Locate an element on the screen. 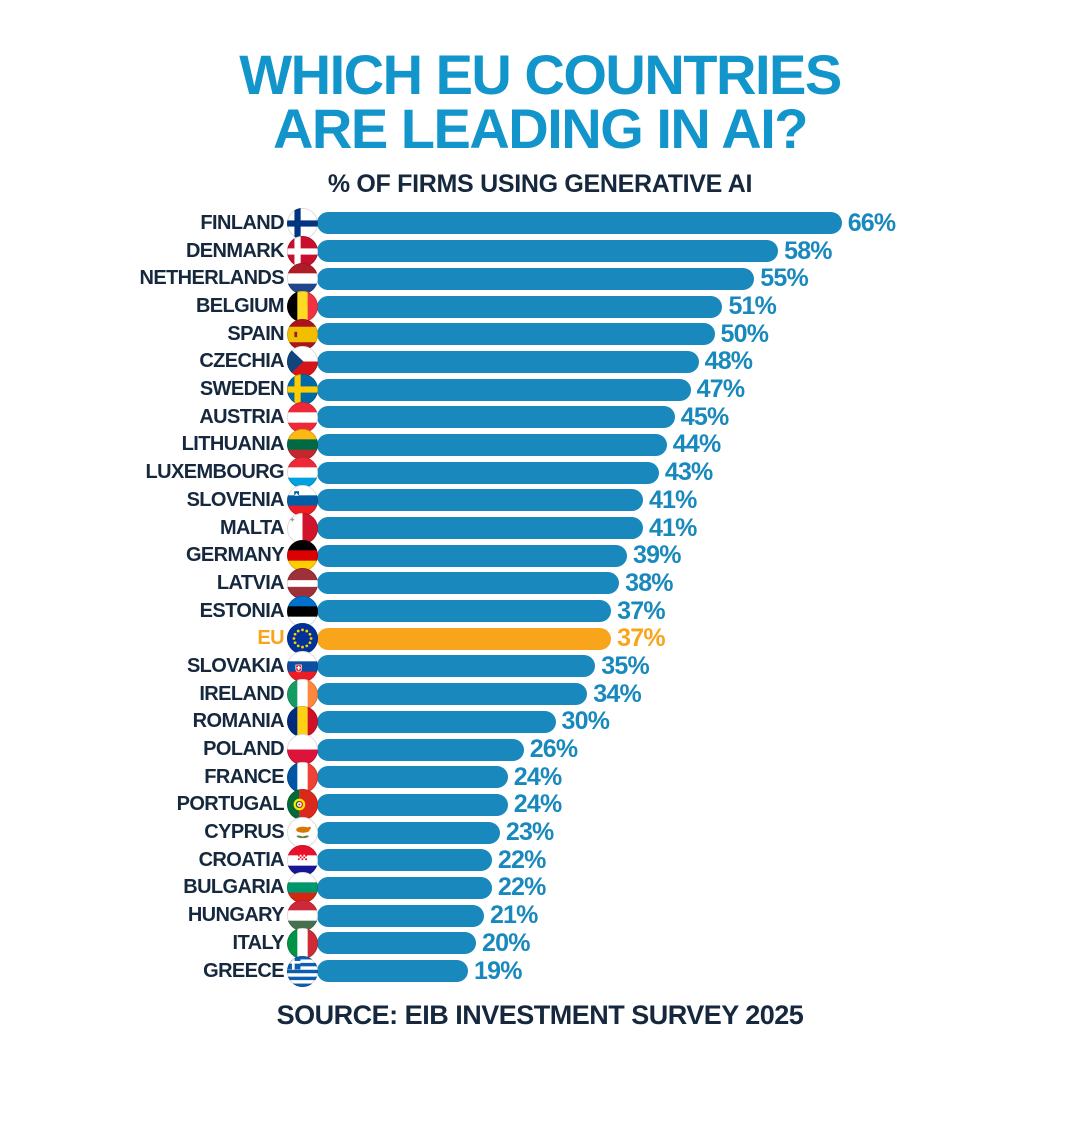 The height and width of the screenshot is (1128, 1080). value-label: 19% is located at coordinates (498, 970).